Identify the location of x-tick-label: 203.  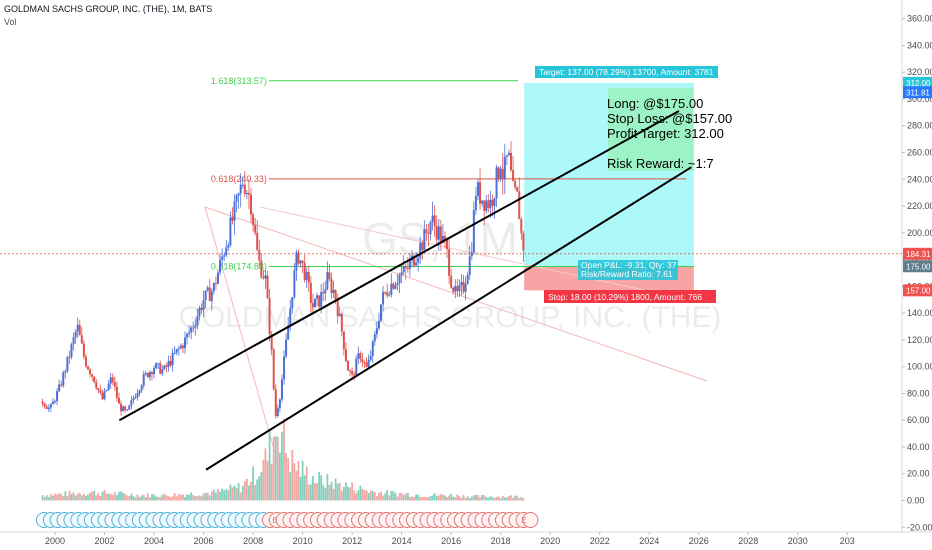
(847, 541).